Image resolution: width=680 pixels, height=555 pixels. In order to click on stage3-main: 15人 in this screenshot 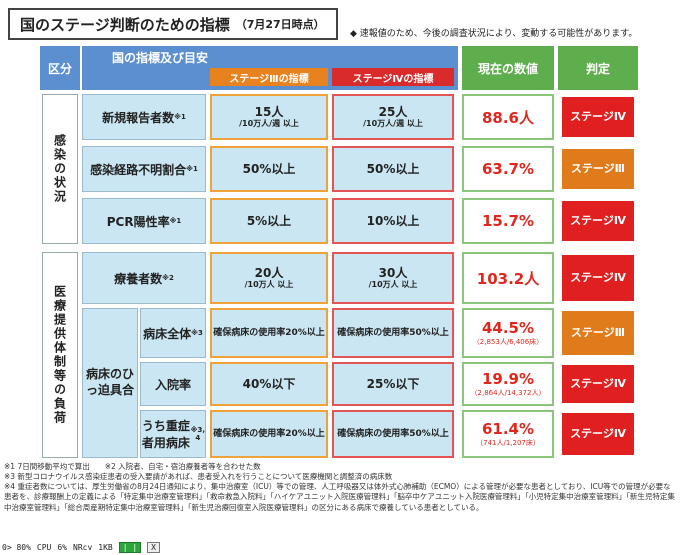, I will do `click(269, 112)`.